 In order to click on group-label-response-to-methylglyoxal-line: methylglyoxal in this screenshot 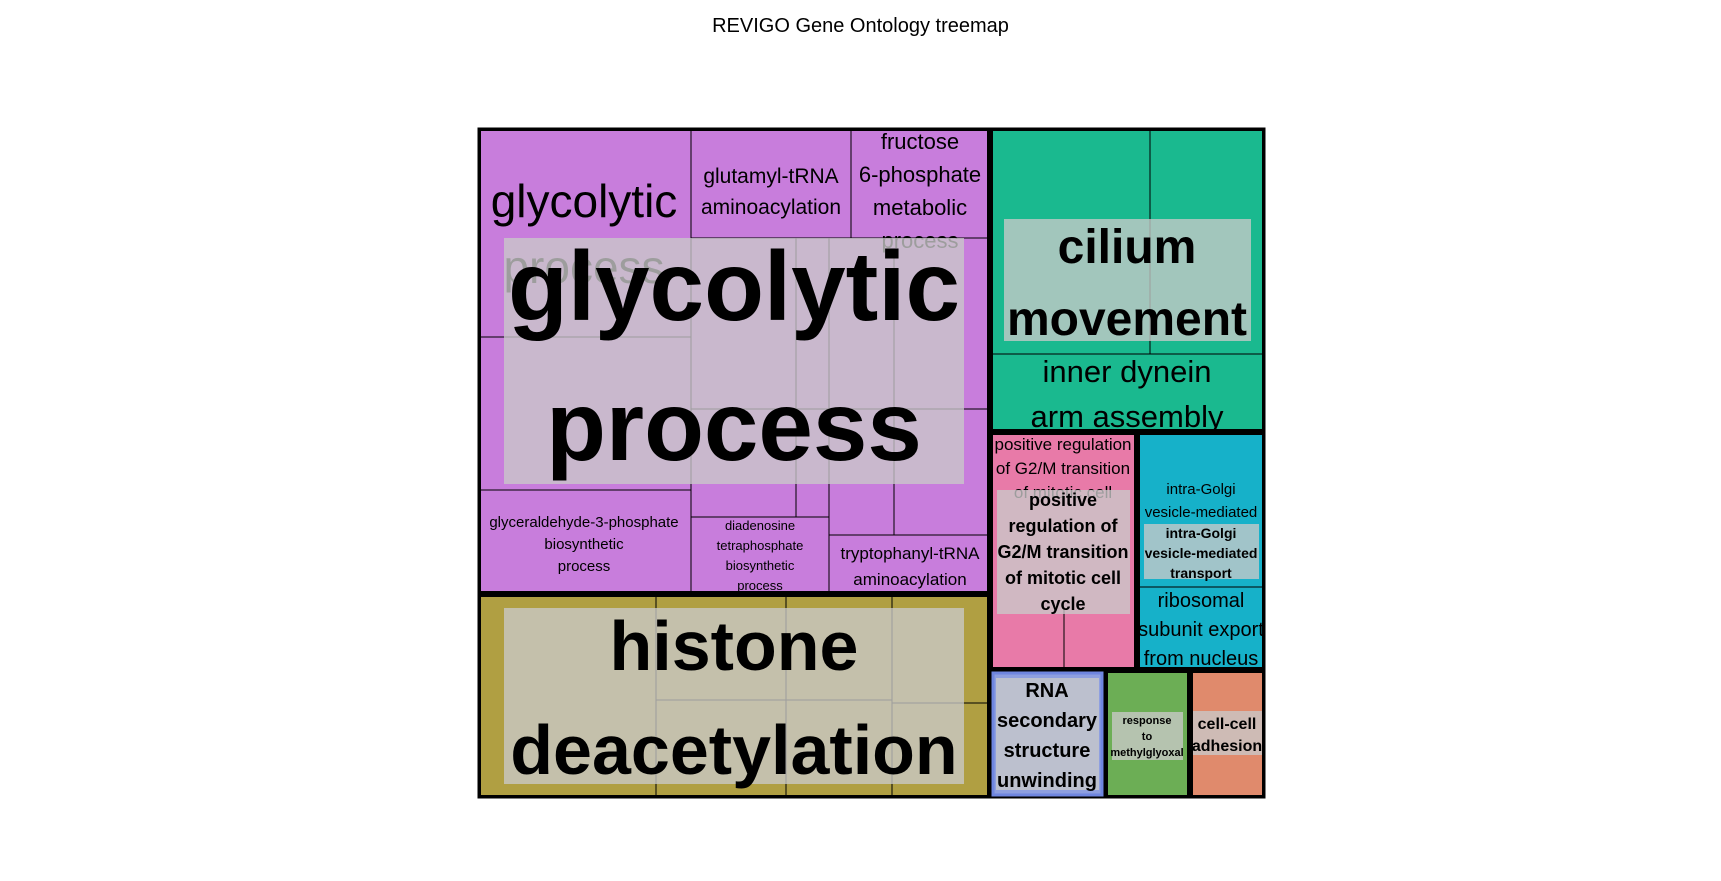, I will do `click(1146, 753)`.